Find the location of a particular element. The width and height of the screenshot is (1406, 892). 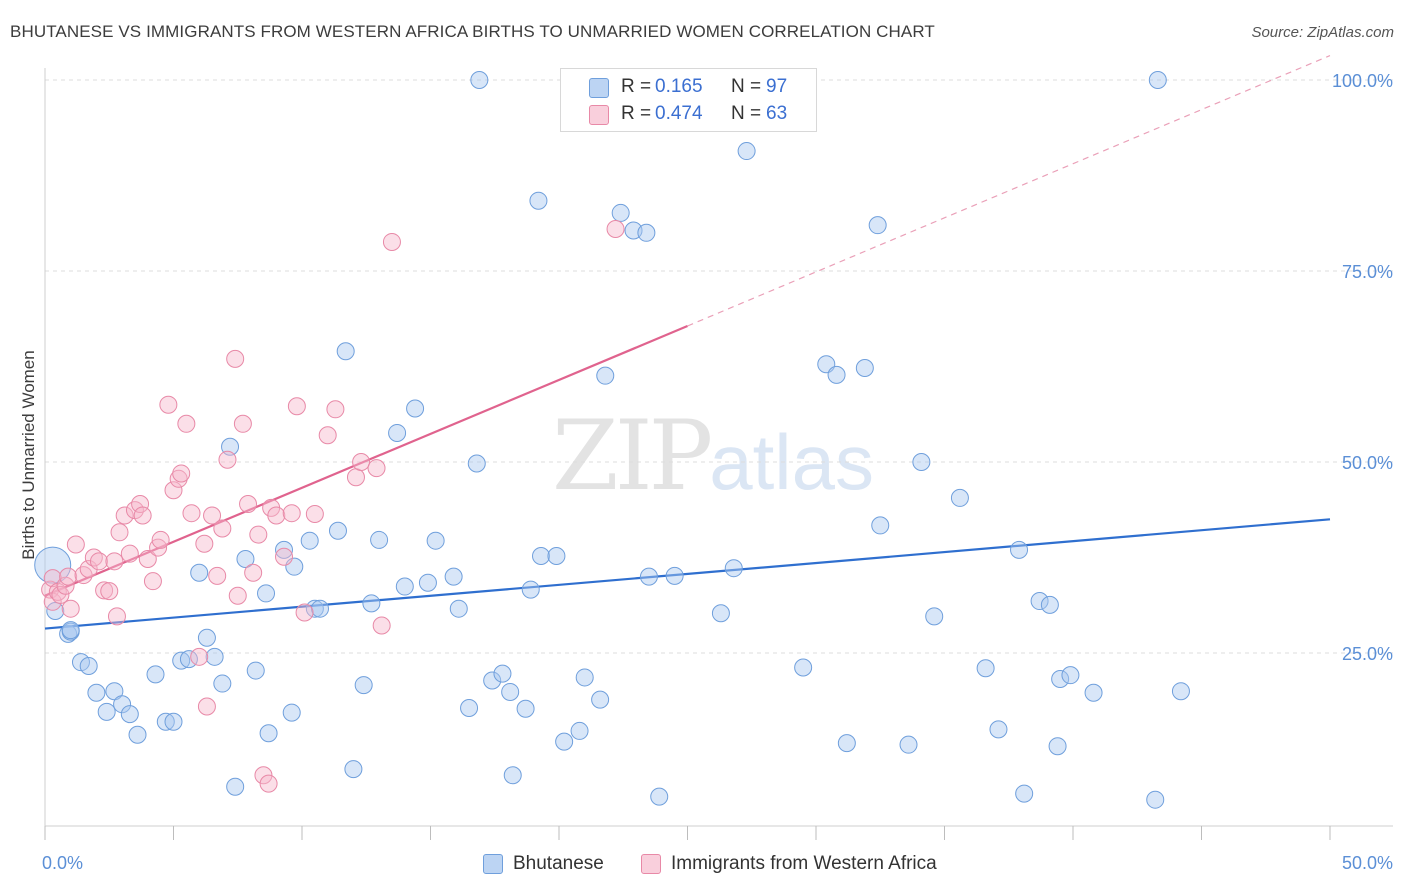

legend-bottom: Bhutanese Immigrants from Western Africa is located at coordinates (703, 865).